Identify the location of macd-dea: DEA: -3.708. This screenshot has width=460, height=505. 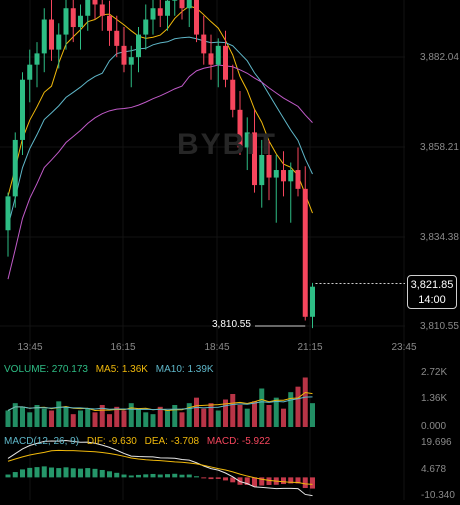
(172, 441).